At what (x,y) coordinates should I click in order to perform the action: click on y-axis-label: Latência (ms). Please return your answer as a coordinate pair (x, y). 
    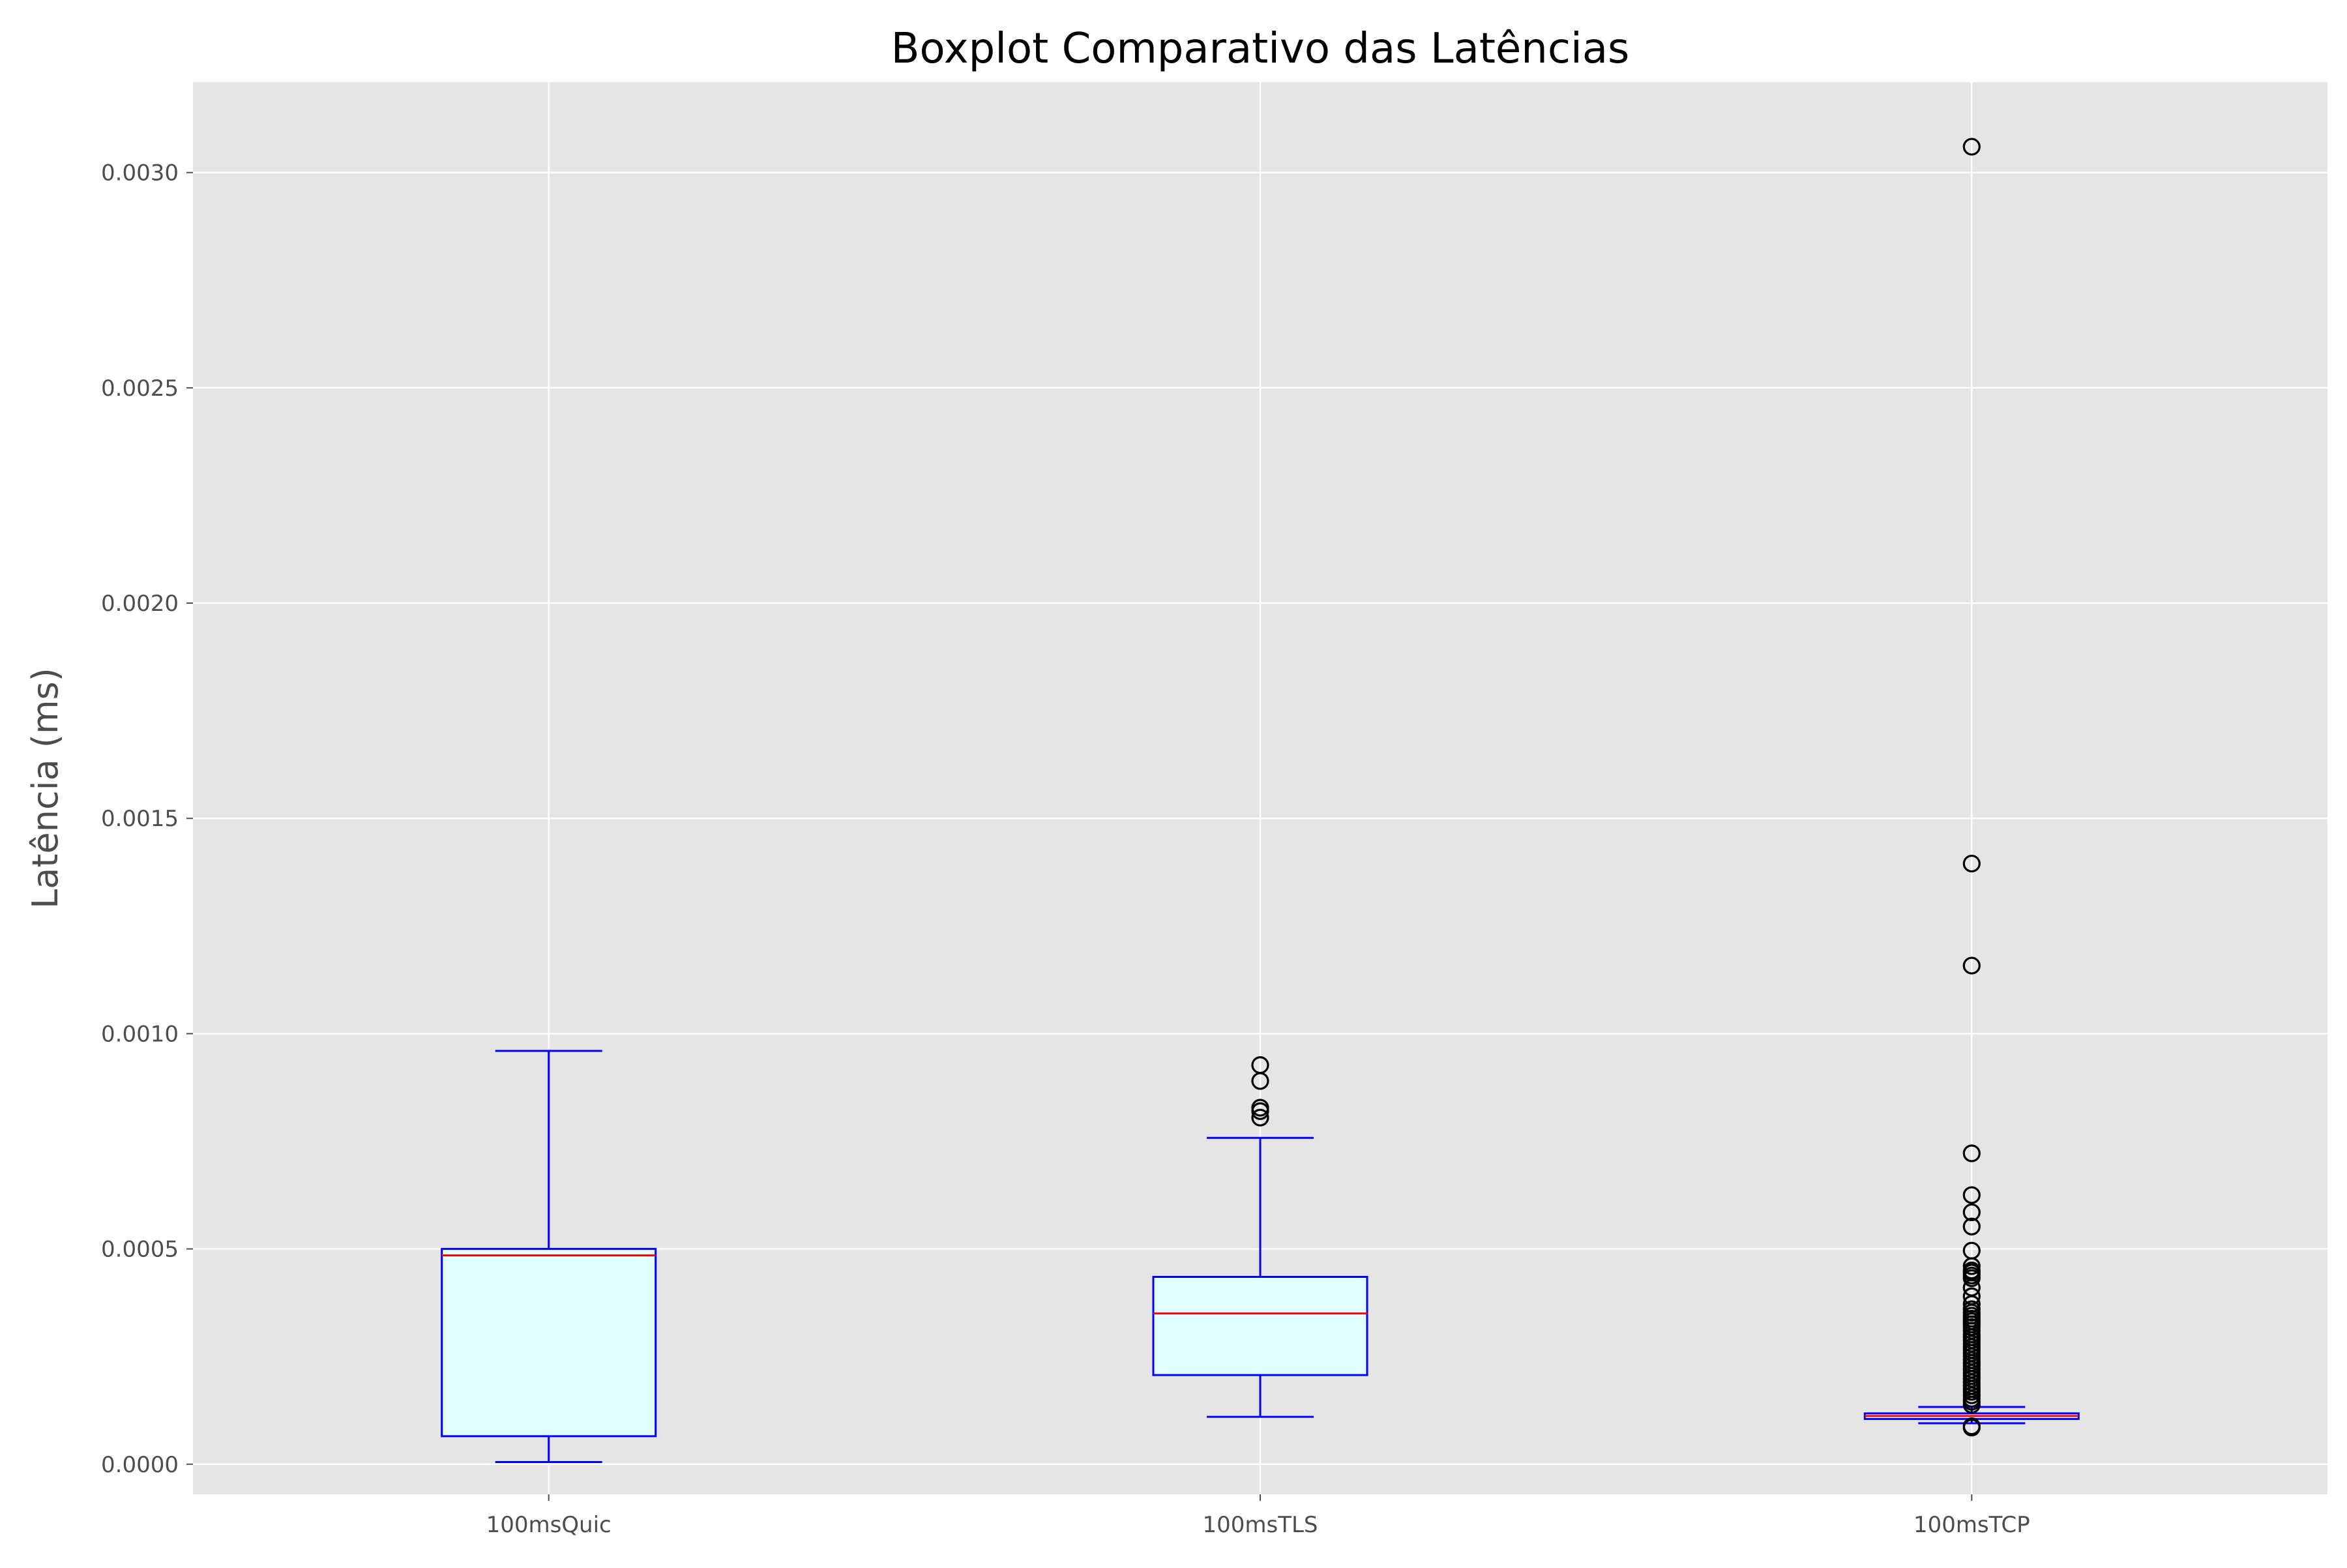
    Looking at the image, I should click on (45, 789).